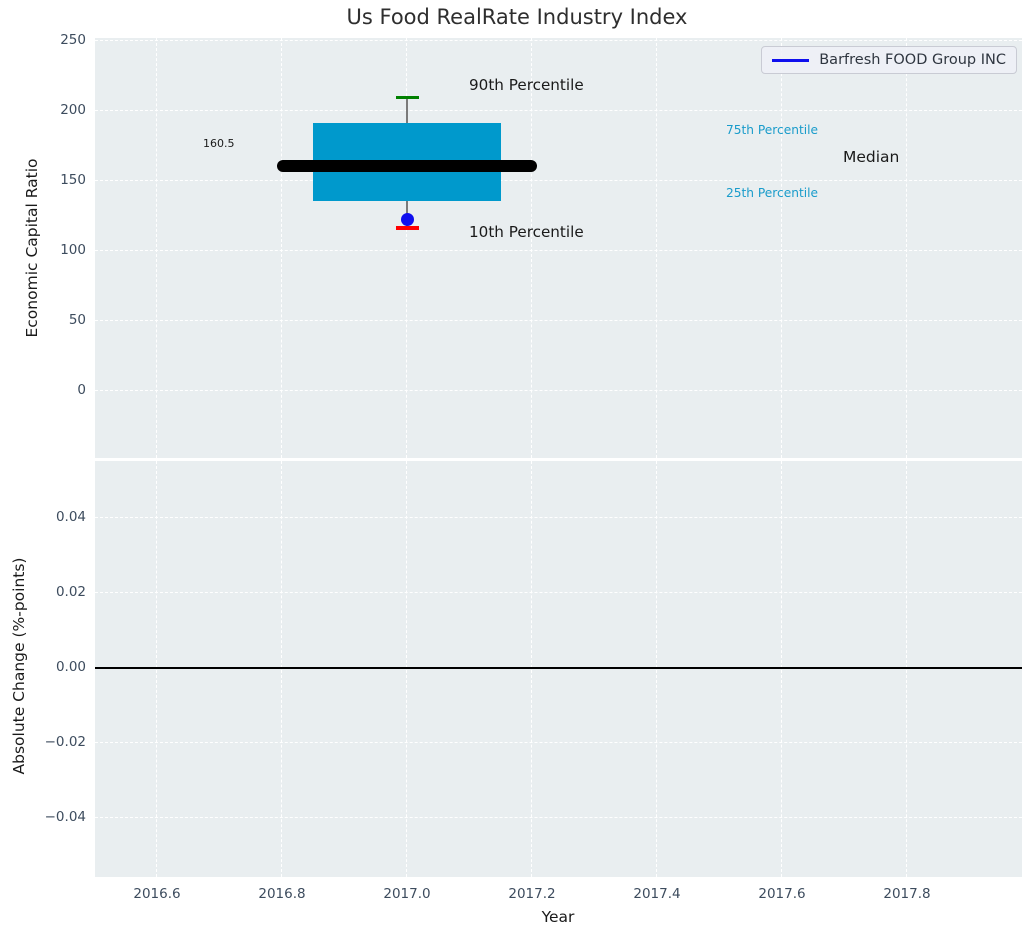  Describe the element at coordinates (772, 130) in the screenshot. I see `annotation-75th-percentile: 75th Percentile` at that location.